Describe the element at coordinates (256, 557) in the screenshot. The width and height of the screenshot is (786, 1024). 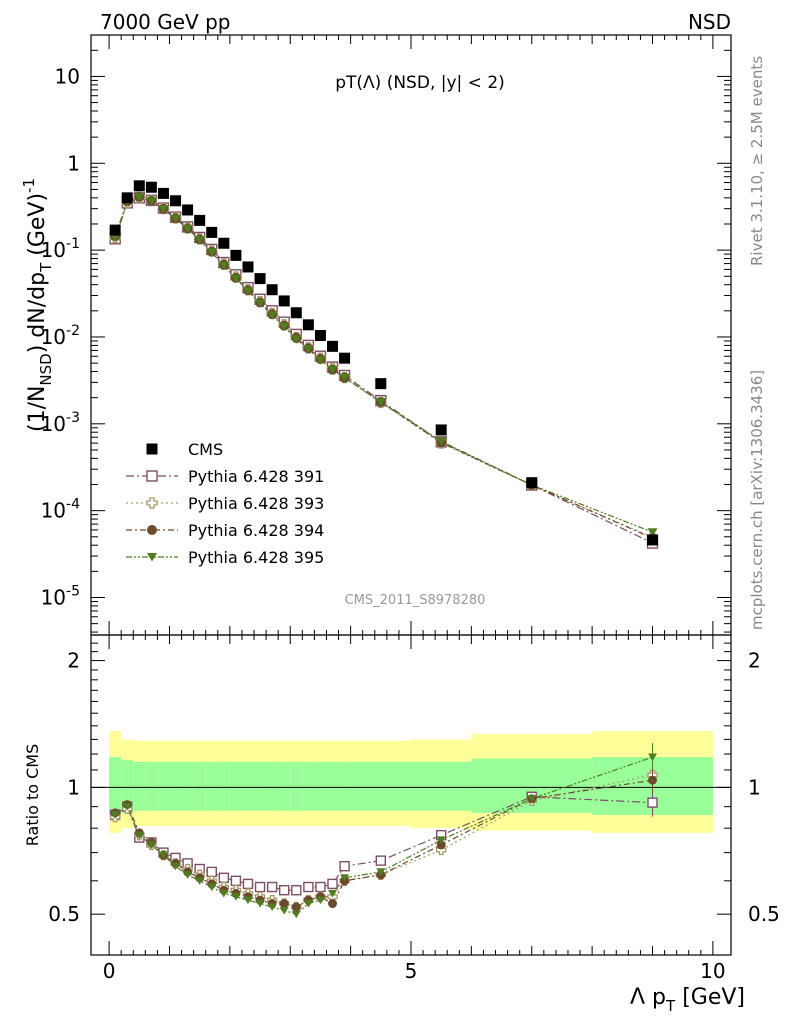
I see `legend-label: Pythia 6.428 395` at that location.